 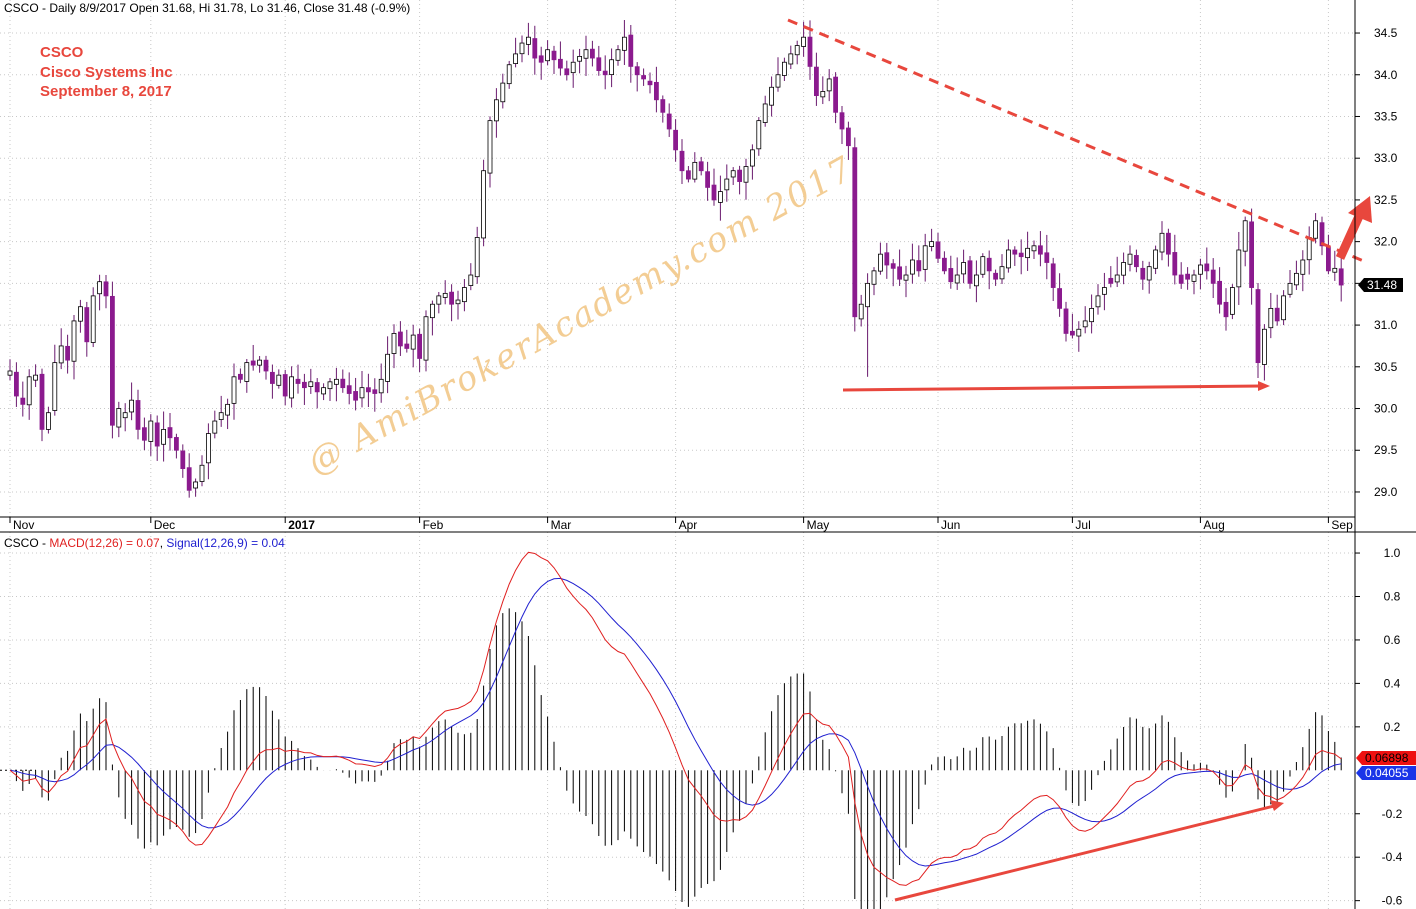 I want to click on price-tick-label: 33.0, so click(x=1386, y=158).